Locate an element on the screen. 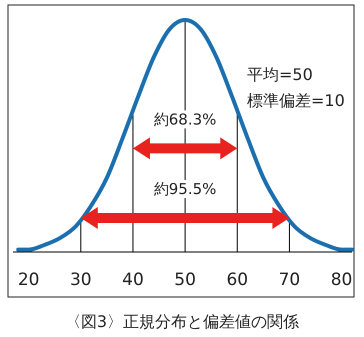 Image resolution: width=364 pixels, height=337 pixels. annotation: 約95.5% is located at coordinates (185, 189).